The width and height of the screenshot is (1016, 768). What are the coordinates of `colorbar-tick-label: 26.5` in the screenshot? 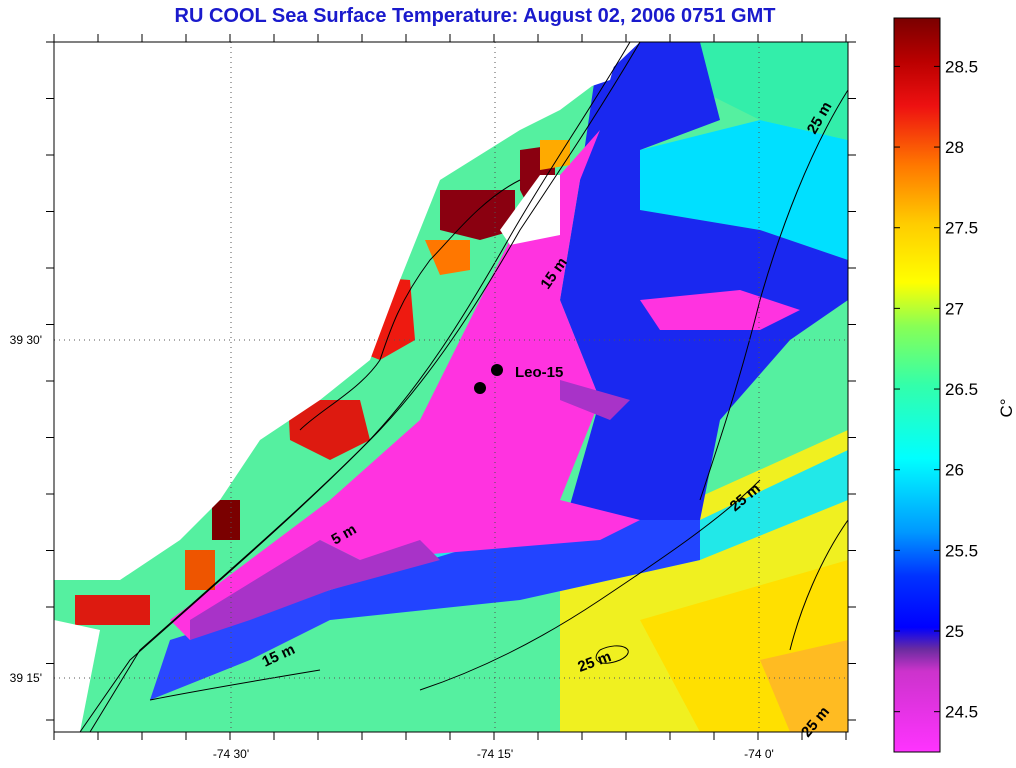 It's located at (961, 389).